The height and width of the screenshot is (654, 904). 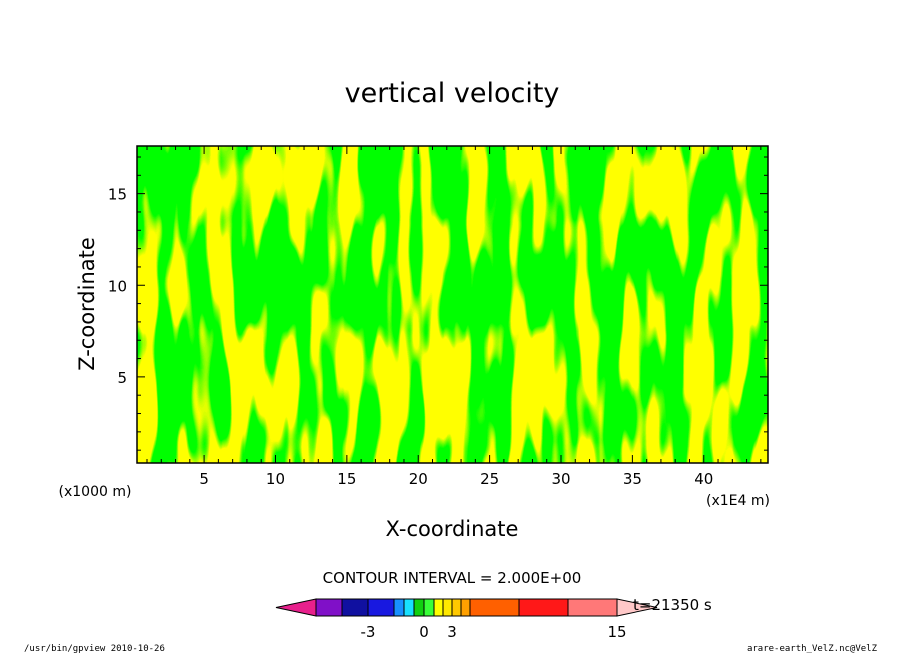 What do you see at coordinates (94, 649) in the screenshot?
I see `footer-left: /usr/bin/gpview 2010-10-26` at bounding box center [94, 649].